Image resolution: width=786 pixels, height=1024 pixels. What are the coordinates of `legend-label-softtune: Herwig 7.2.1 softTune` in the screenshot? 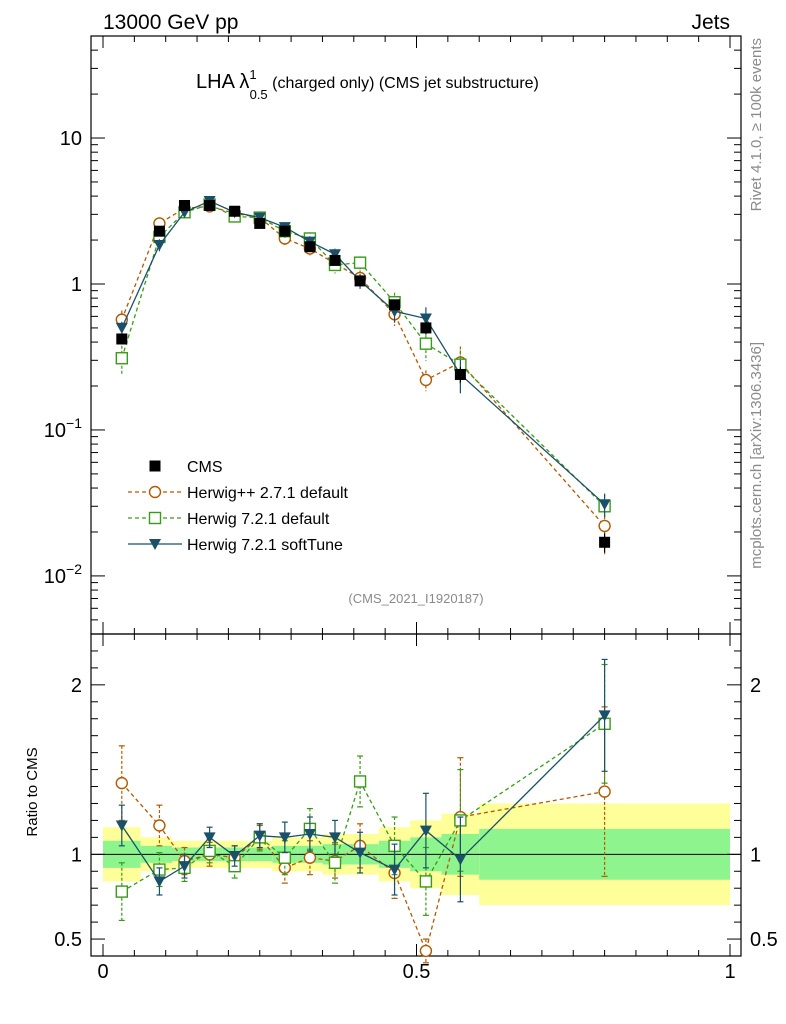 It's located at (265, 545).